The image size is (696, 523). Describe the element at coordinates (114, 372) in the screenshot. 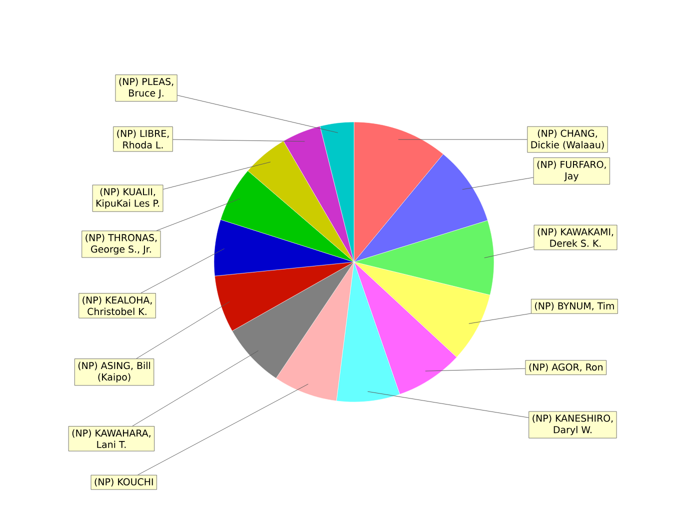

I see `slice-label: (NP) ASING, Bill (Kaipo)` at that location.